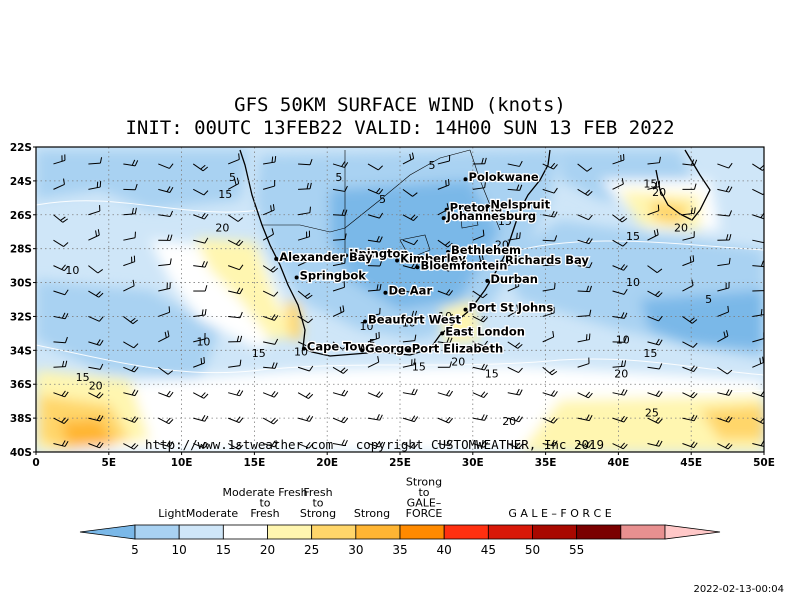 This screenshot has width=800, height=600. I want to click on city-name: Pretoria, so click(476, 208).